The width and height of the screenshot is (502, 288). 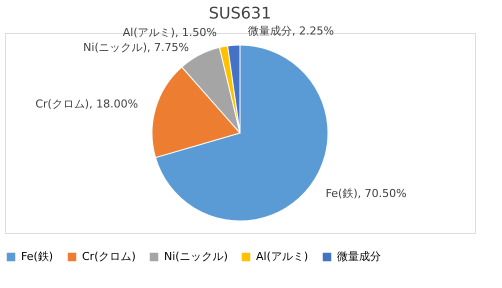 I want to click on data-label: 微量成分, 2.25%, so click(x=291, y=31).